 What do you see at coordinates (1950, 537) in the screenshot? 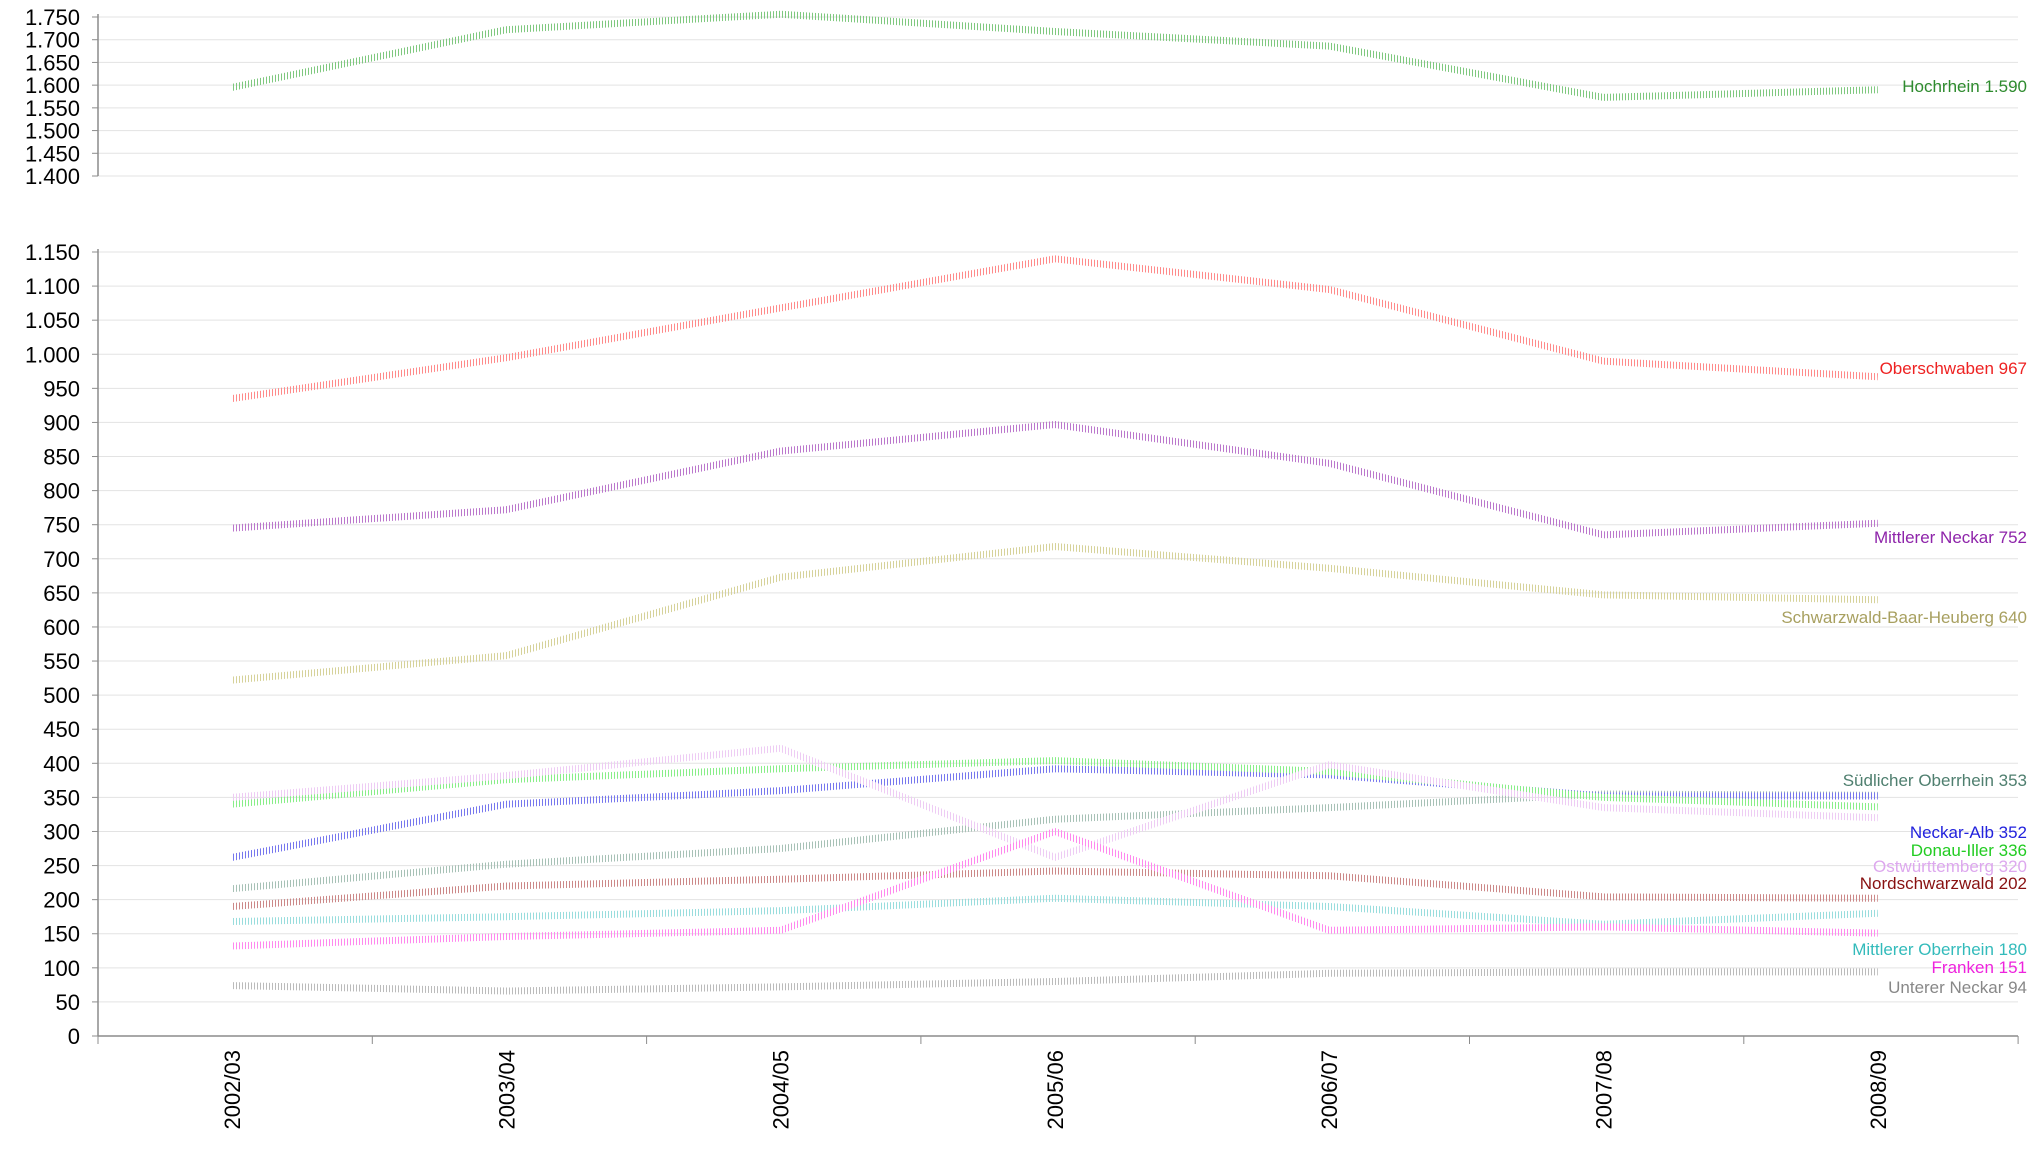
I see `series-label-mittlerer-neckar: Mittlerer Neckar 752` at bounding box center [1950, 537].